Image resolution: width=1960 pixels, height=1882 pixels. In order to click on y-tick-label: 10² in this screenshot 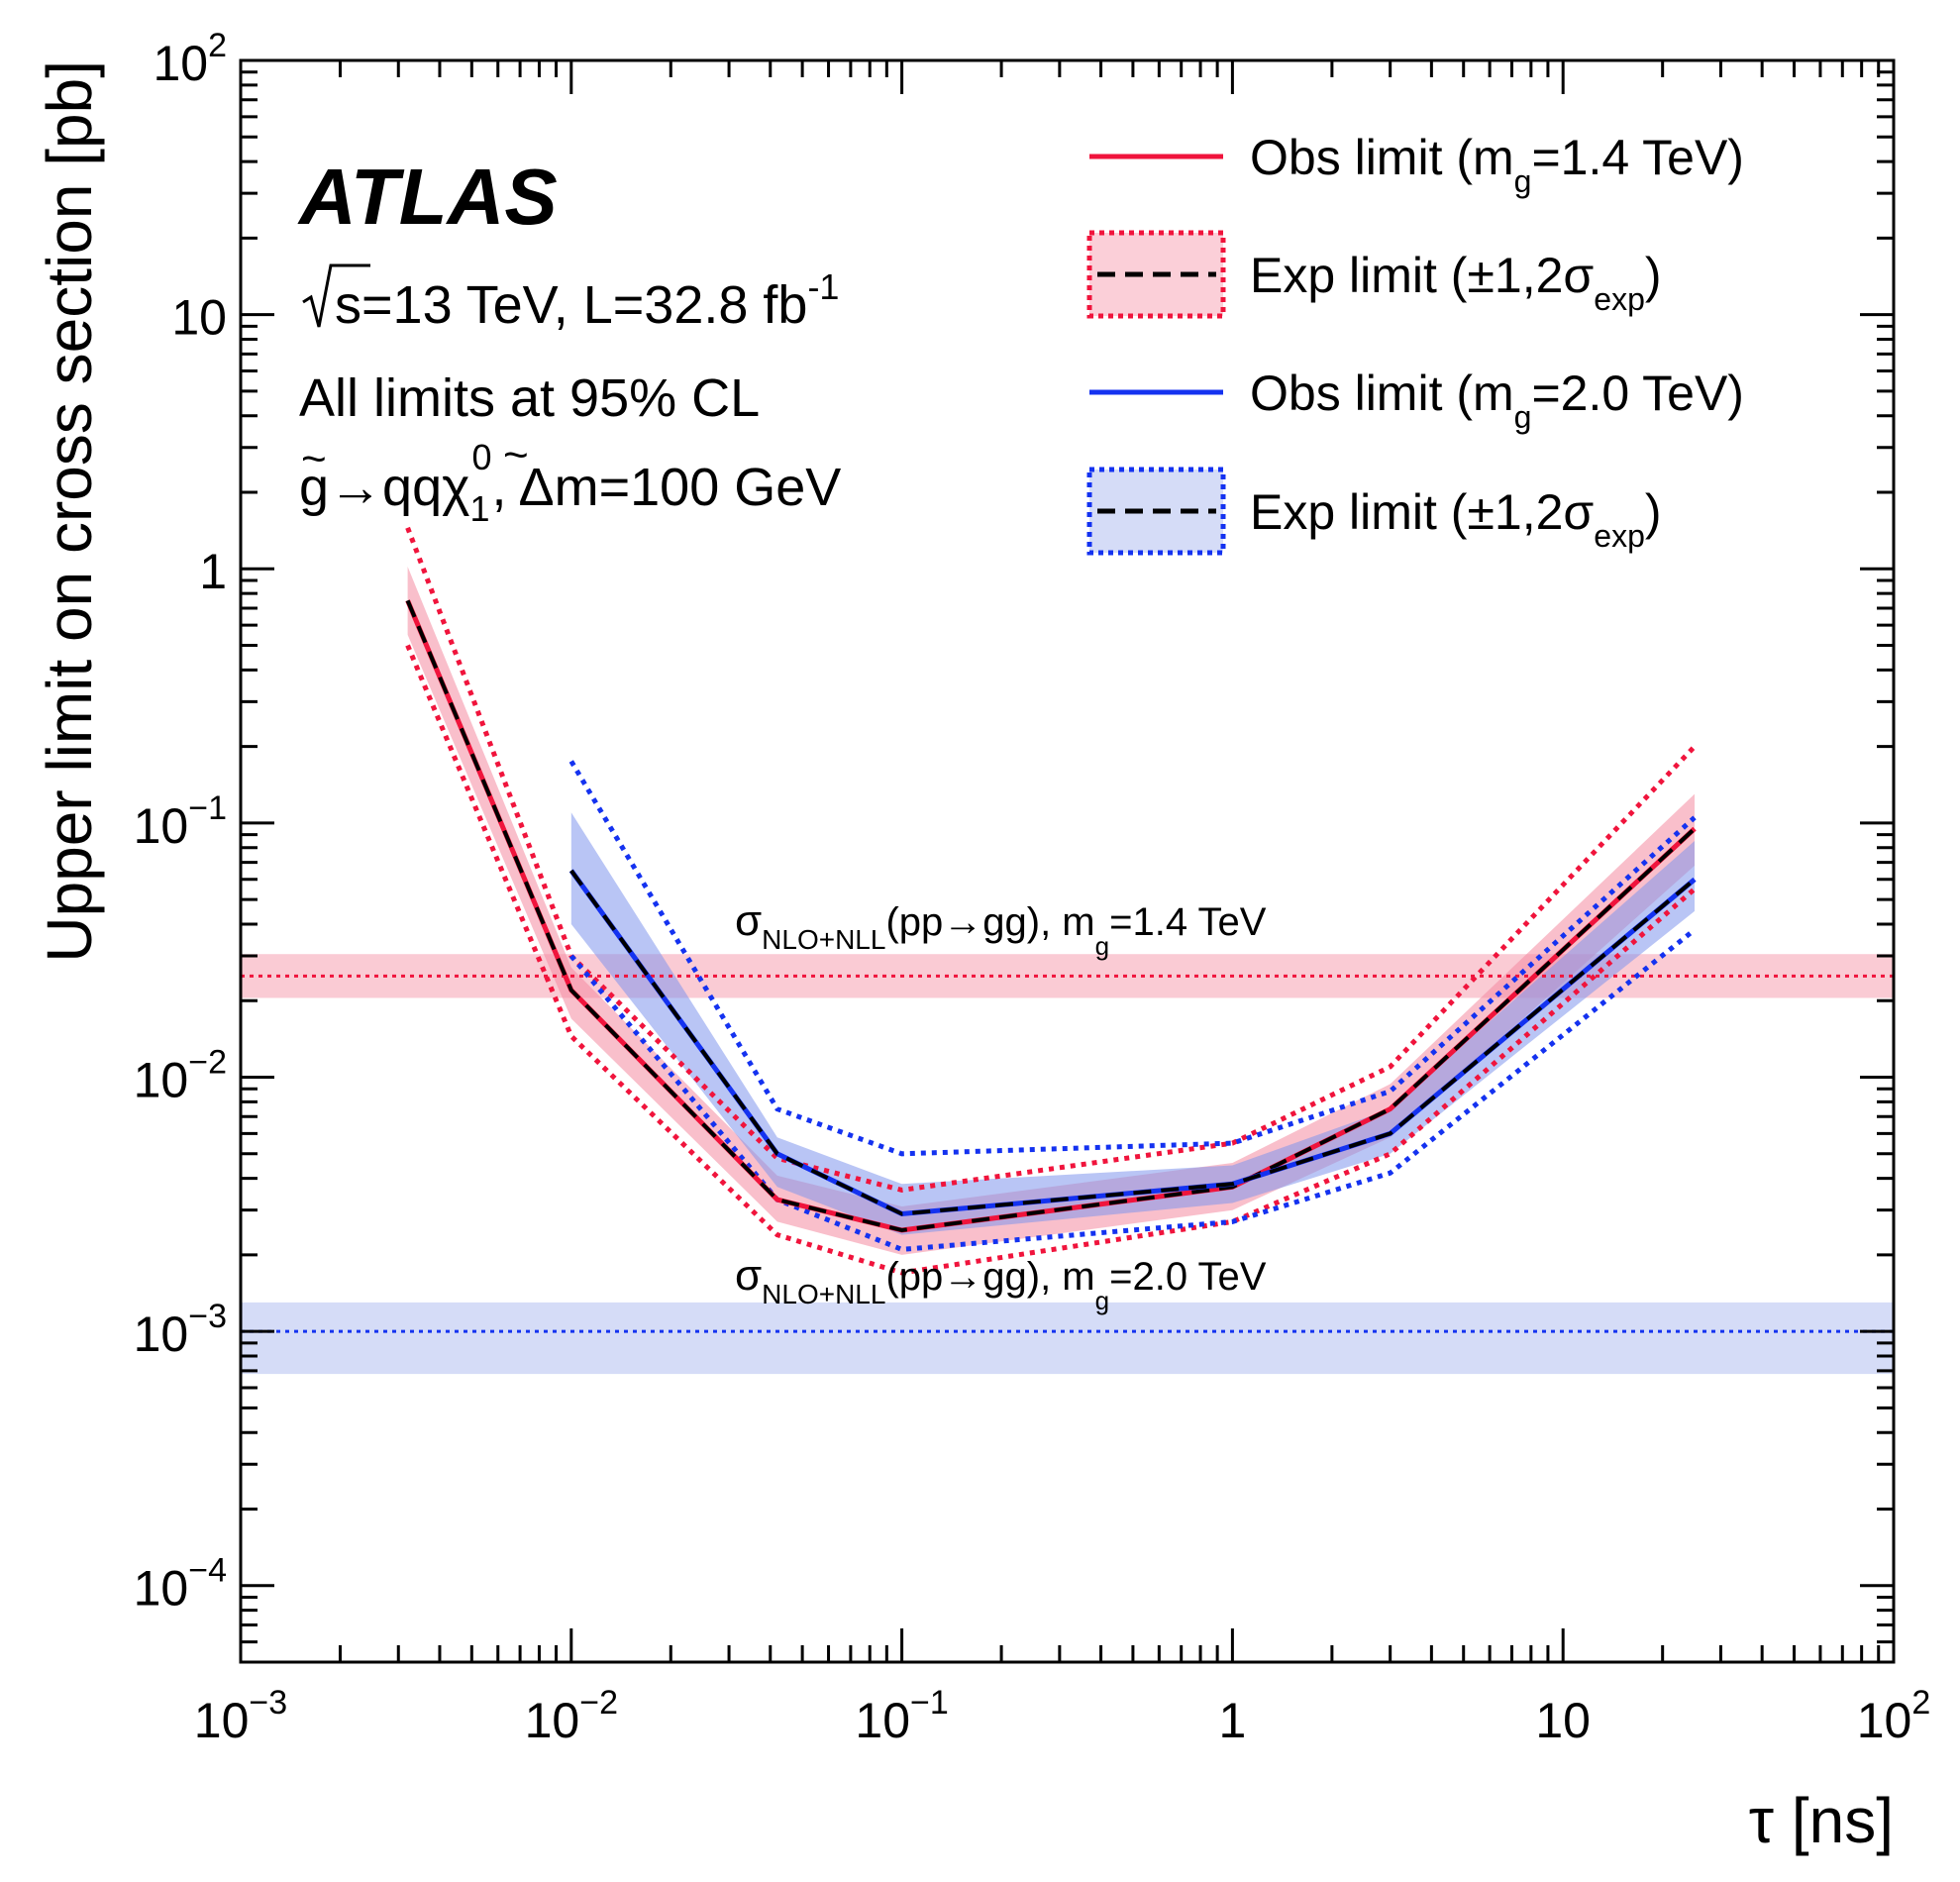, I will do `click(190, 59)`.